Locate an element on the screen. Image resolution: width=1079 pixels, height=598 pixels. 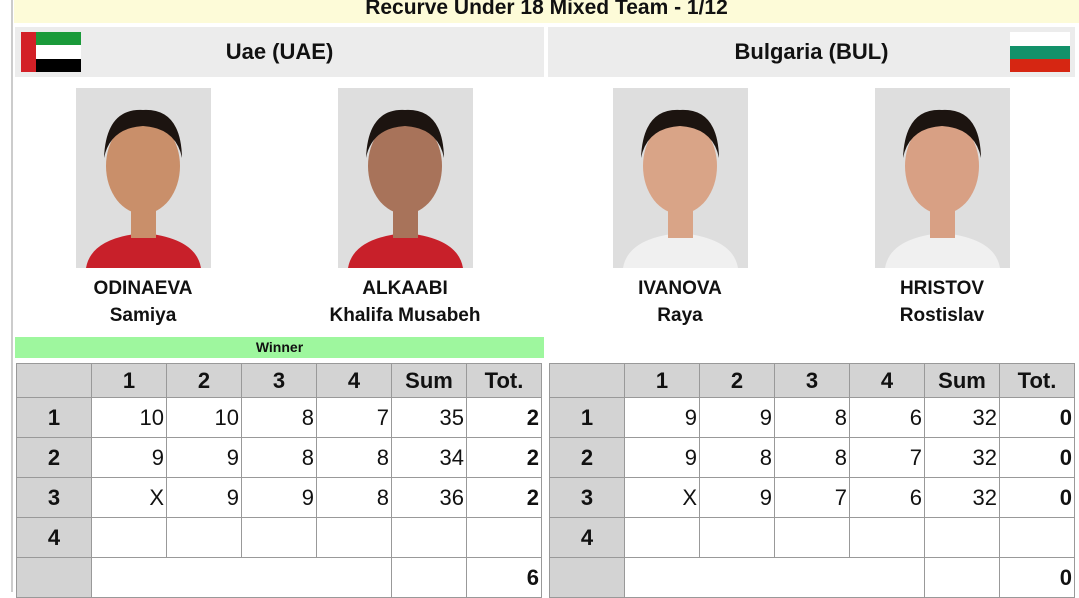
page-border is located at coordinates (12, 296).